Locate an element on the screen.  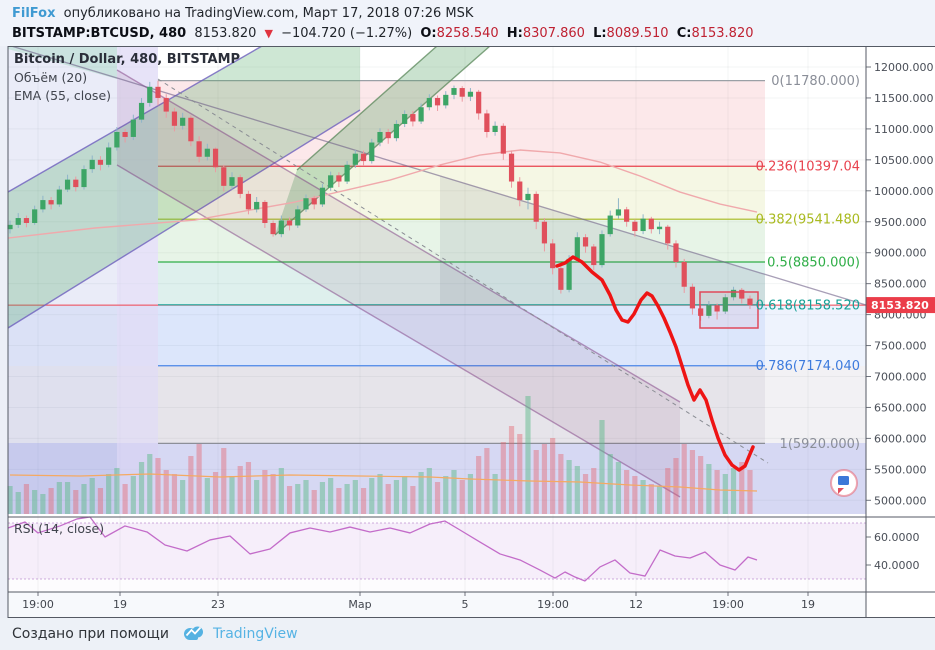
footer-text: Создано при помощи is located at coordinates (90, 634).